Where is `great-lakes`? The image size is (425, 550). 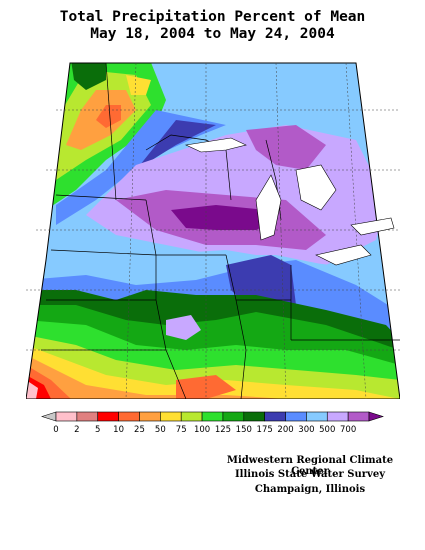
great-lakes is located at coordinates (289, 201).